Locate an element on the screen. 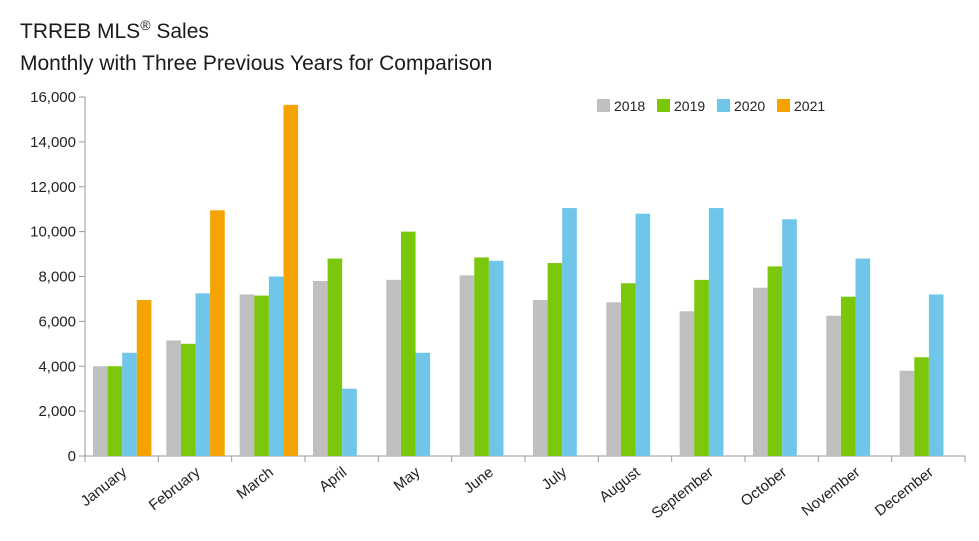  y-tick-label: 4,000 is located at coordinates (57, 366).